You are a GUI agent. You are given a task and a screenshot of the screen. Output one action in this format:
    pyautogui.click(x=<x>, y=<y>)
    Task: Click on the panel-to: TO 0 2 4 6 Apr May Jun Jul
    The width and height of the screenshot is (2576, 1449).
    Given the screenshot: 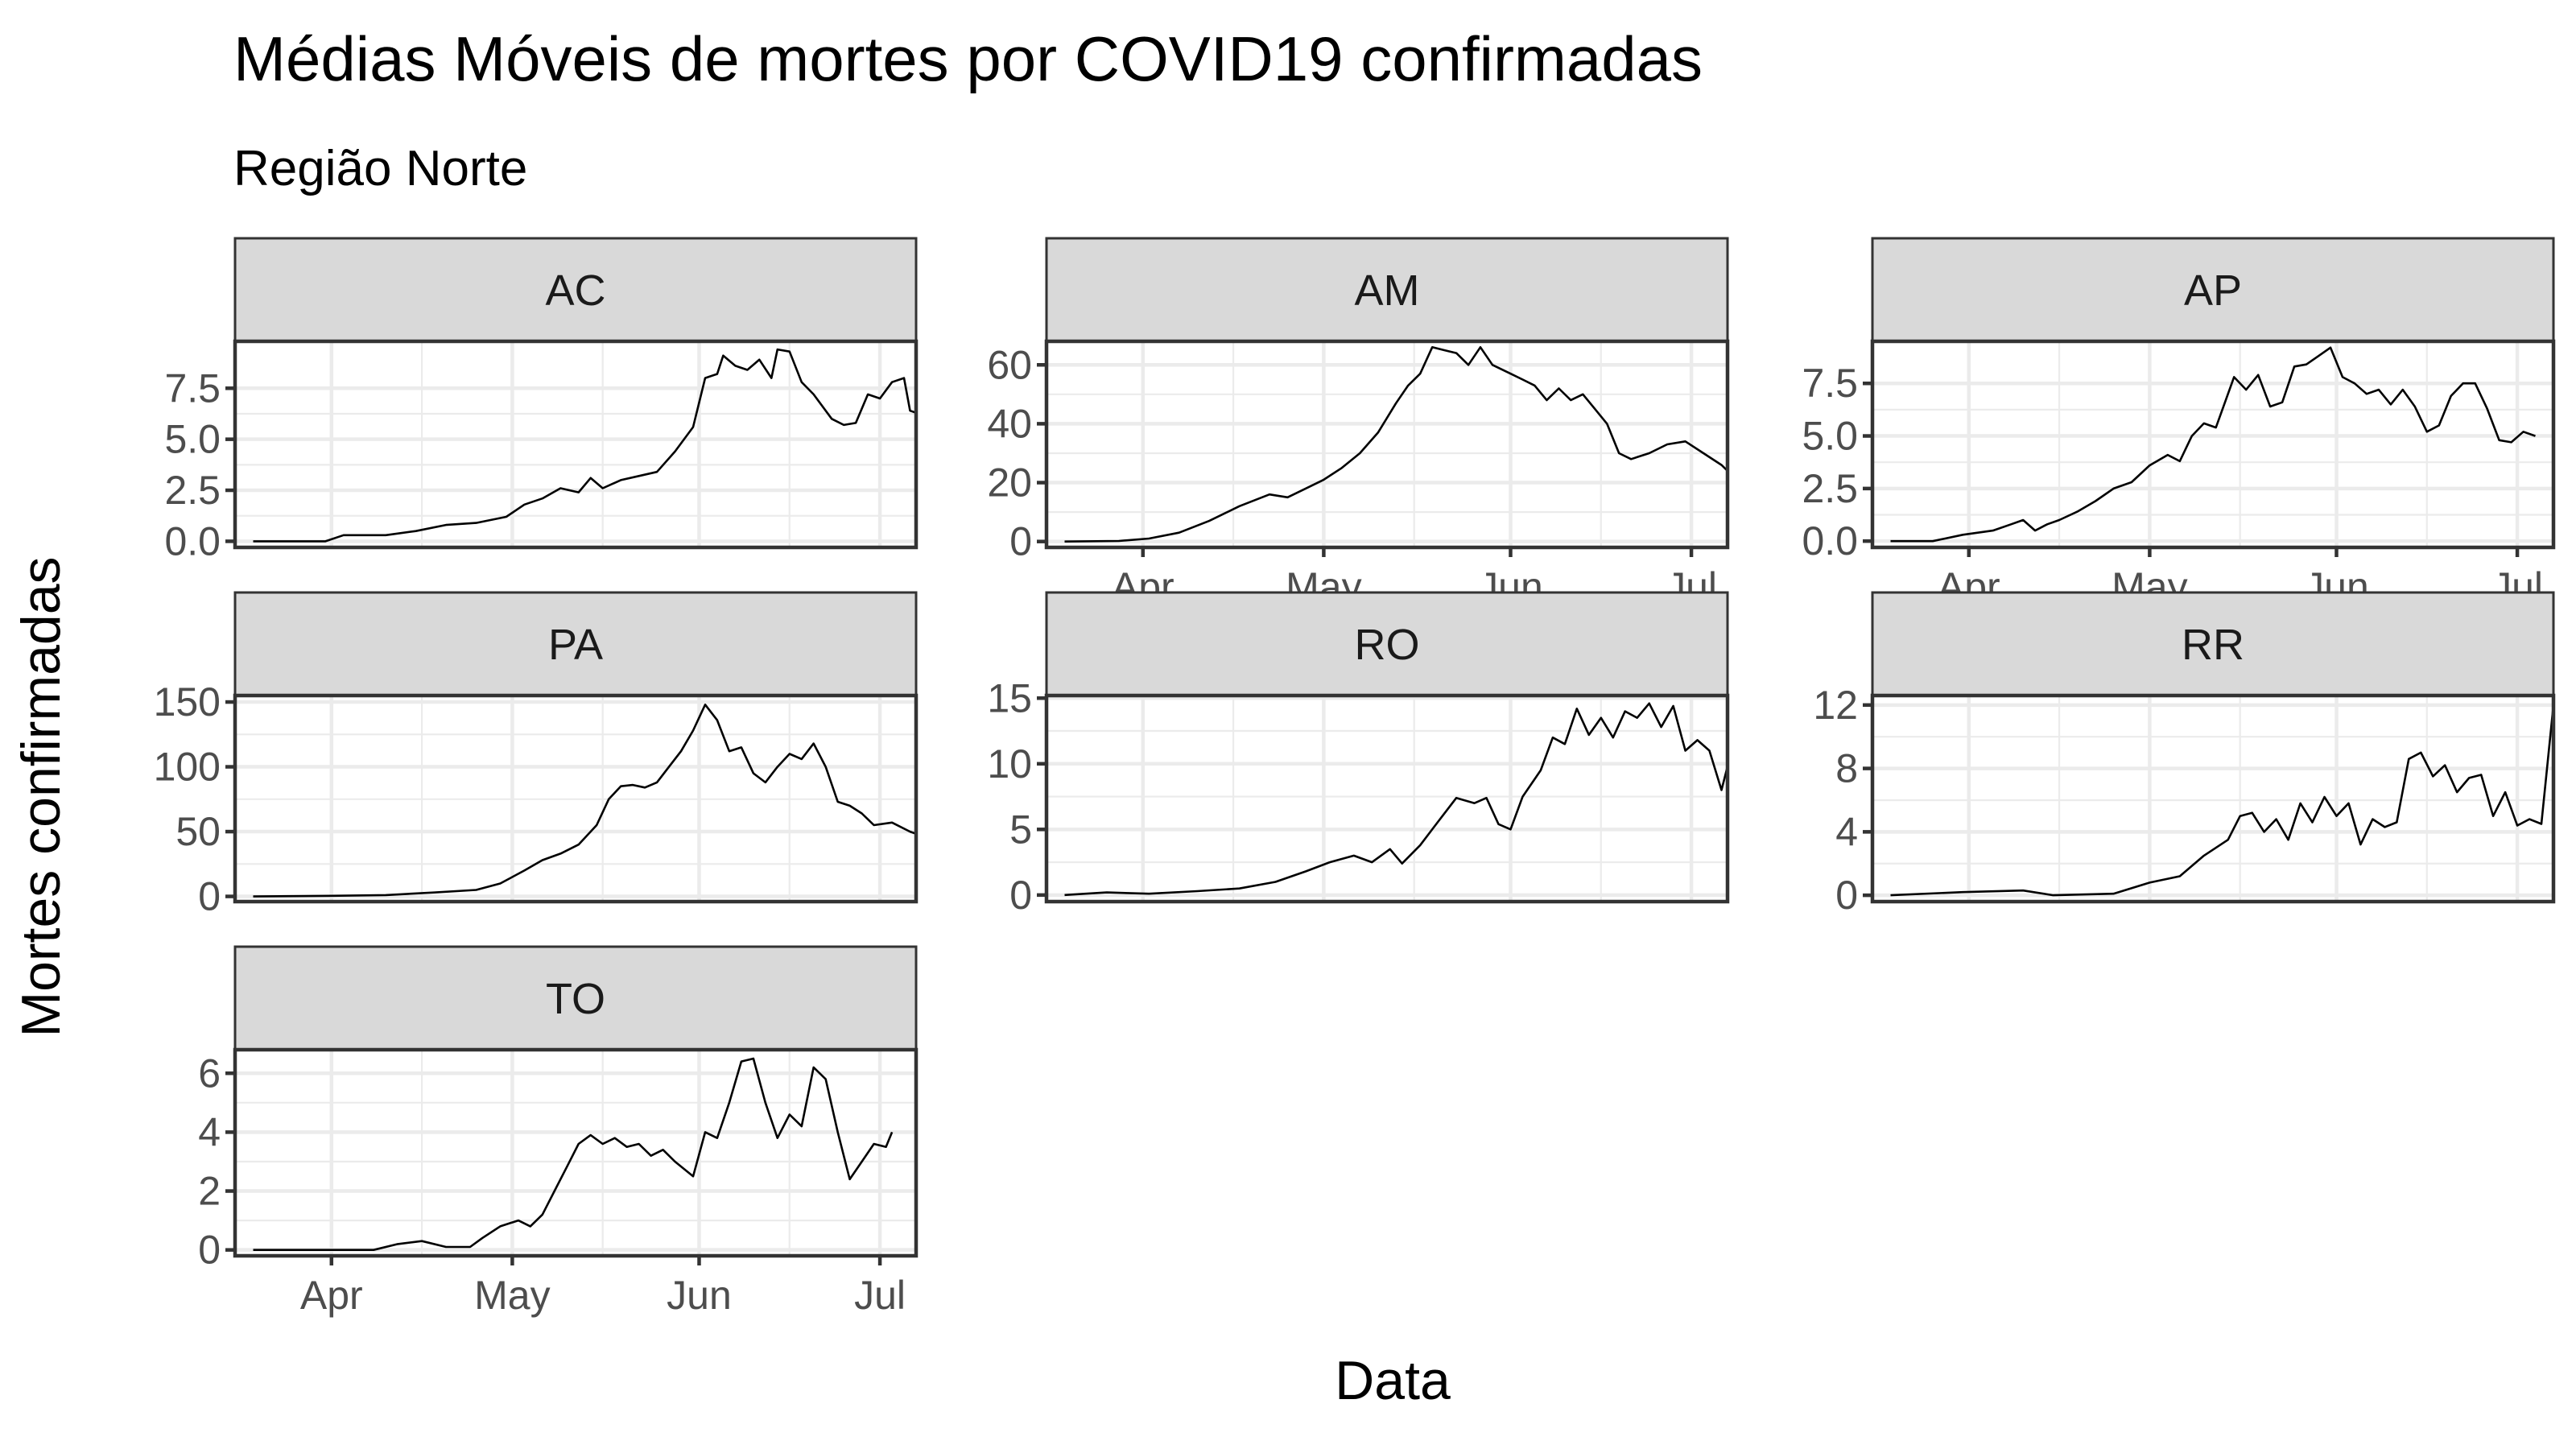 What is the action you would take?
    pyautogui.click(x=558, y=1131)
    